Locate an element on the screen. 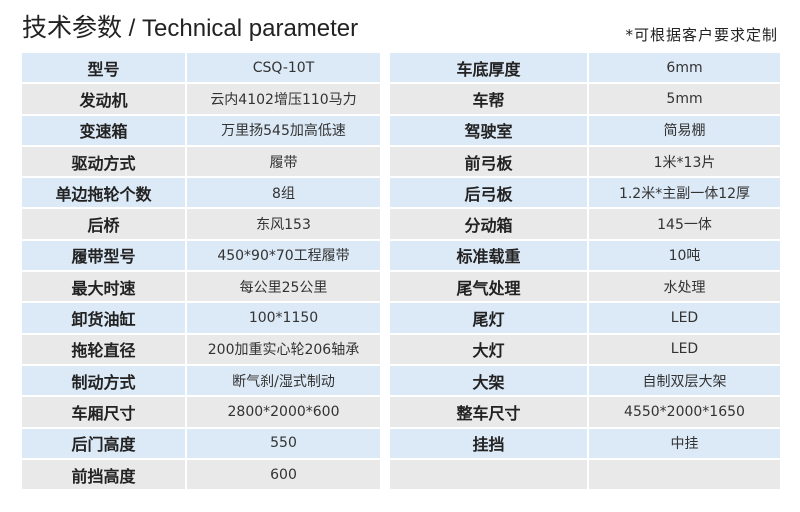 The height and width of the screenshot is (512, 800). table-row: 型号 CSQ-10T is located at coordinates (202, 68).